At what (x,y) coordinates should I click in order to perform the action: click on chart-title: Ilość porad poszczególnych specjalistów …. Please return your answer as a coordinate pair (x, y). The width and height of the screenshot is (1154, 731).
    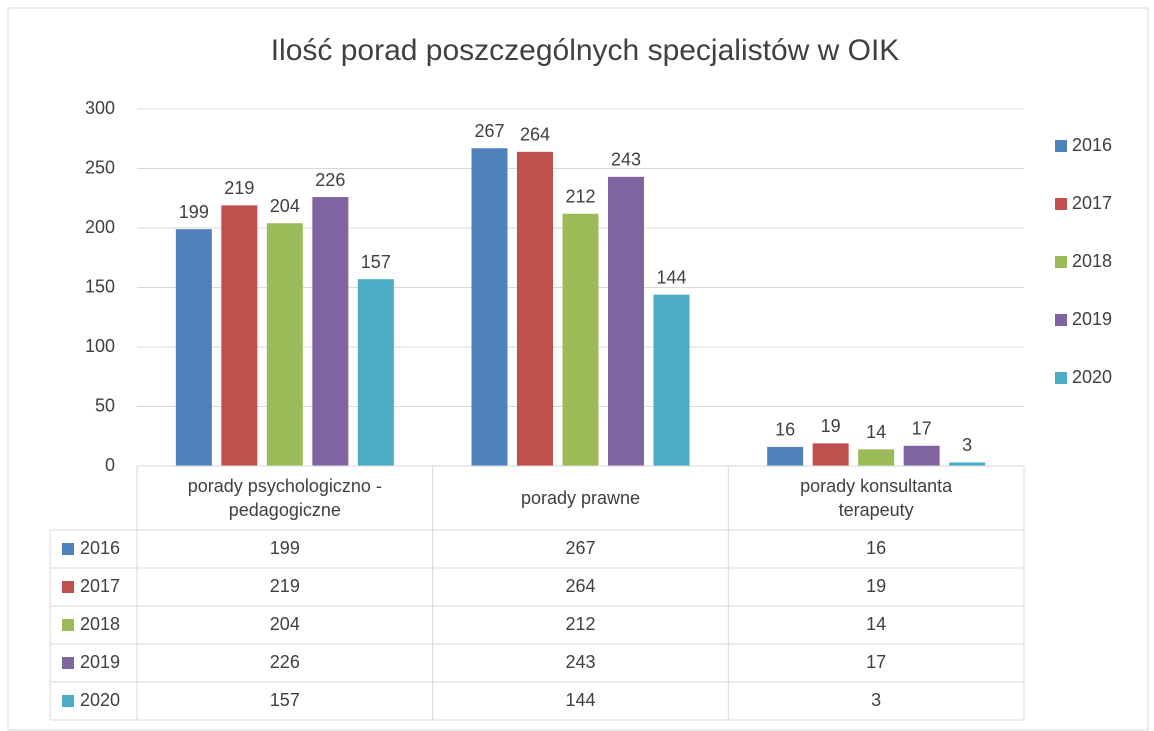
    Looking at the image, I should click on (585, 50).